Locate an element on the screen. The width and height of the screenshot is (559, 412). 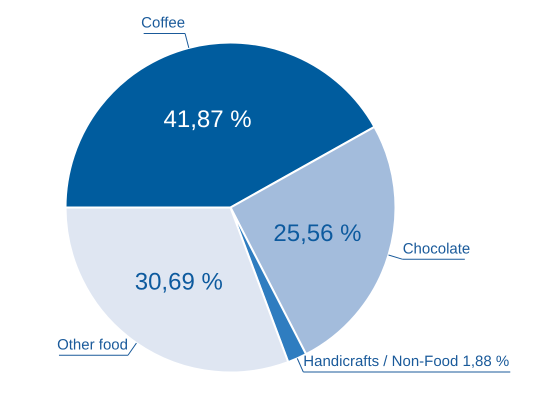
slice-label: Other food is located at coordinates (92, 345).